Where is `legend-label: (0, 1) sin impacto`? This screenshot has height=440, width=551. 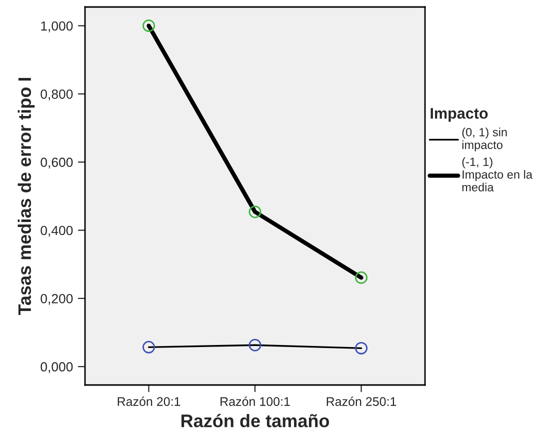
legend-label: (0, 1) sin impacto is located at coordinates (484, 140).